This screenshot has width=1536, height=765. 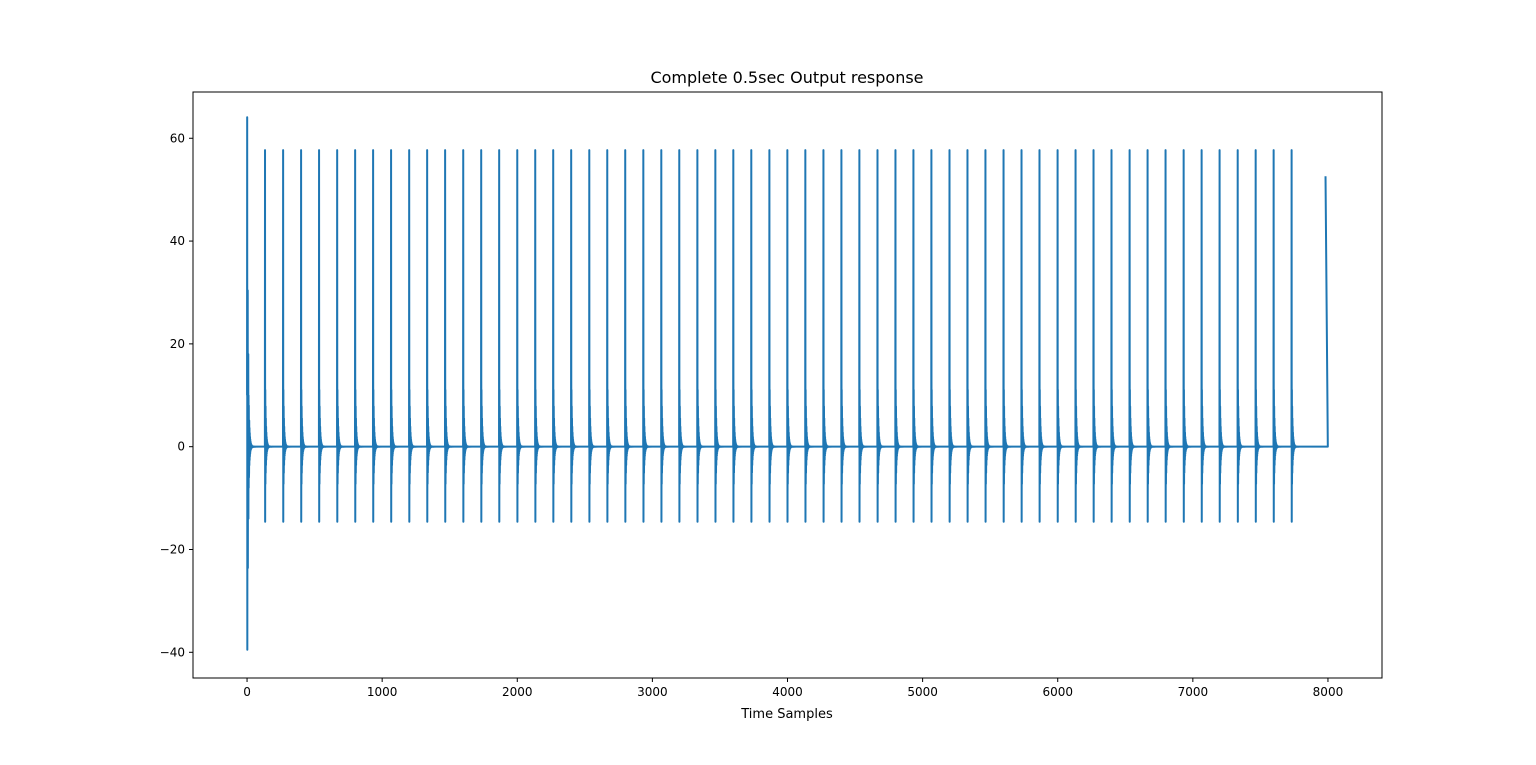 I want to click on x-tick-label: 1000, so click(x=382, y=692).